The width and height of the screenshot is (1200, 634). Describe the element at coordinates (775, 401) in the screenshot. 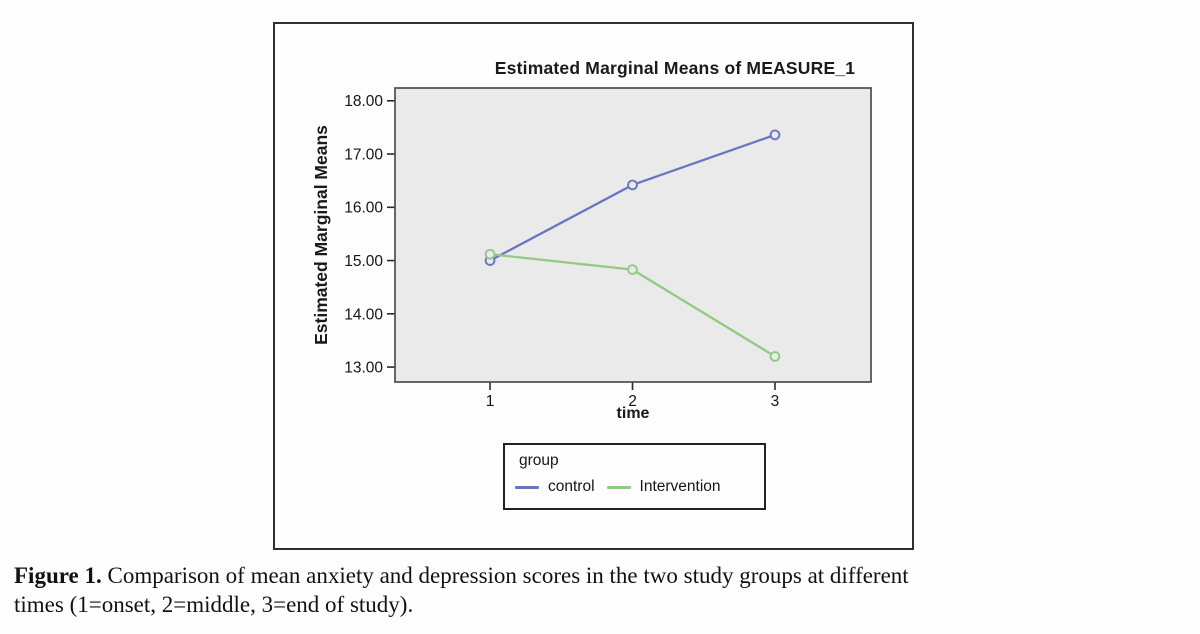

I see `x-tick-label: 3` at that location.